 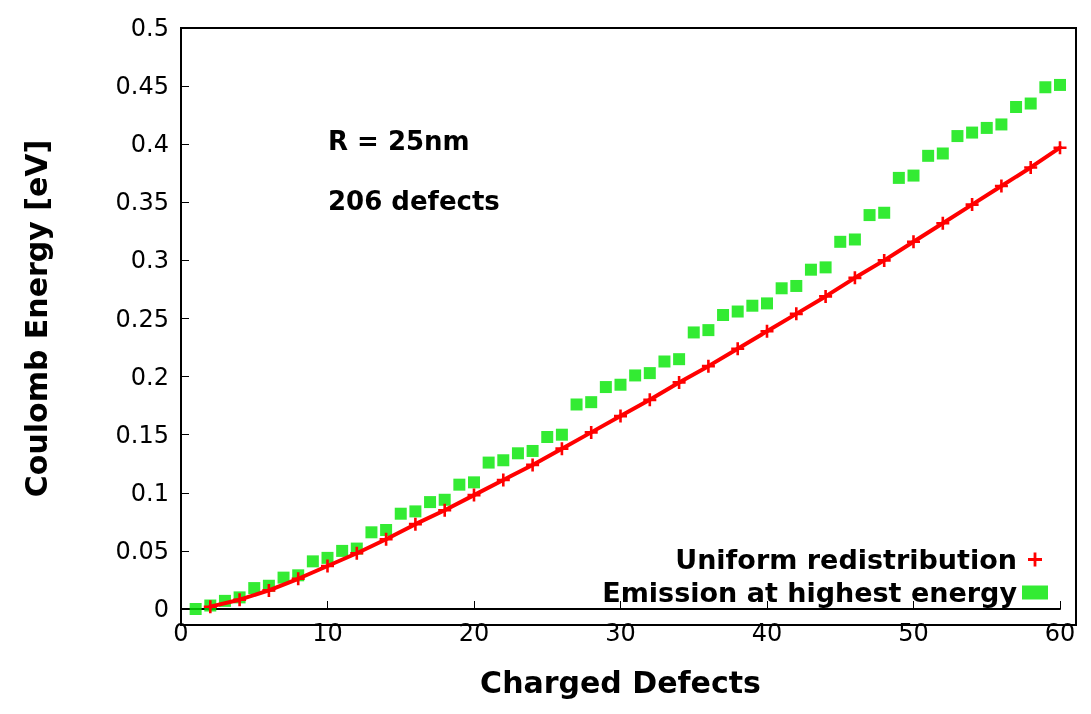 What do you see at coordinates (142, 434) in the screenshot?
I see `y-tick-label: 0.15` at bounding box center [142, 434].